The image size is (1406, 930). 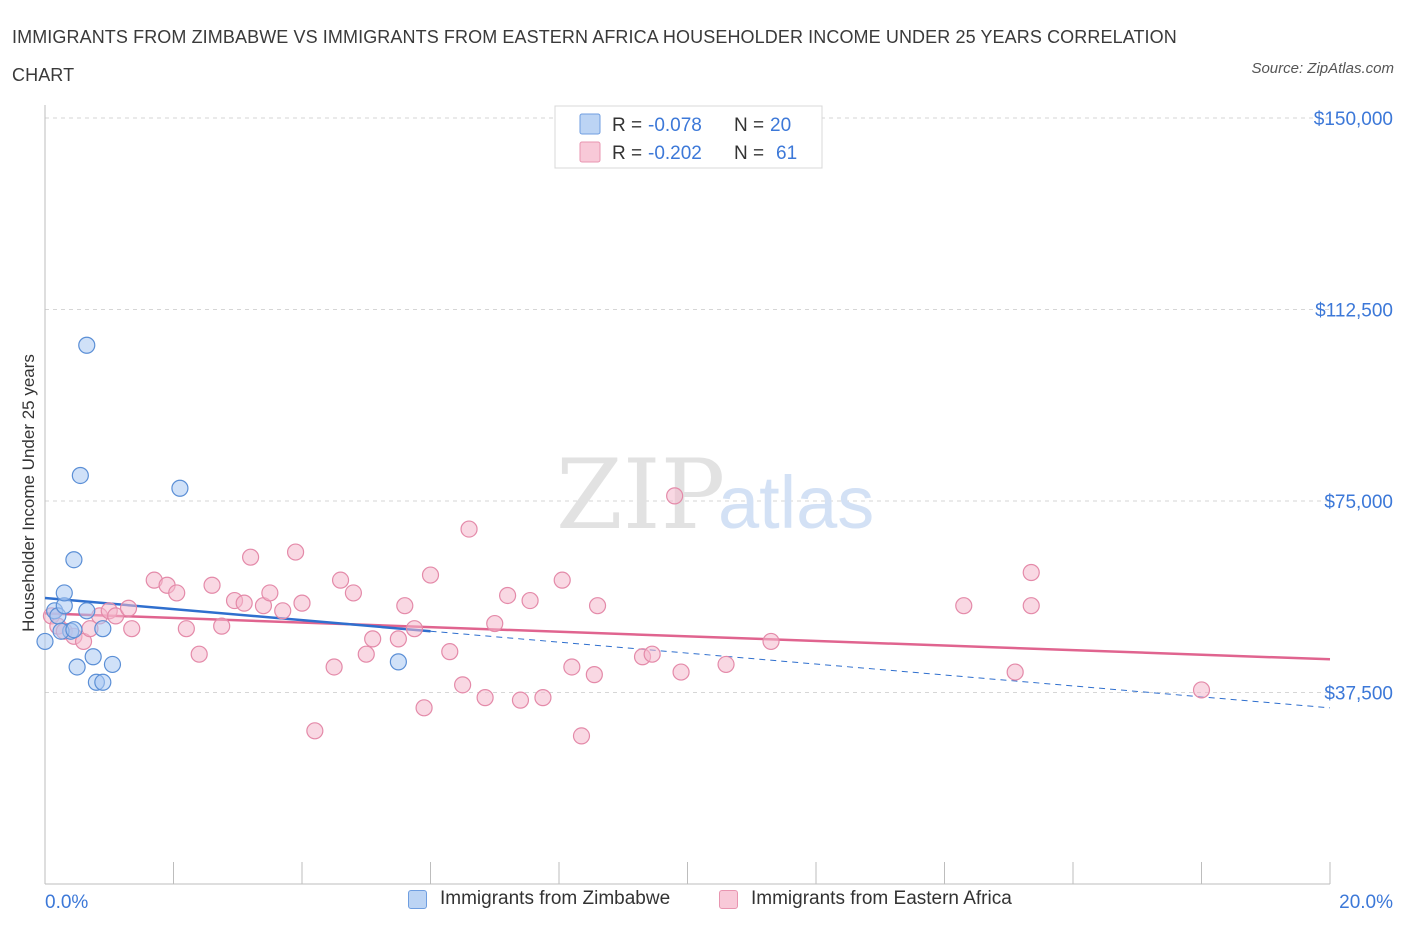 What do you see at coordinates (1353, 119) in the screenshot?
I see `y-tick-label: $150,000` at bounding box center [1353, 119].